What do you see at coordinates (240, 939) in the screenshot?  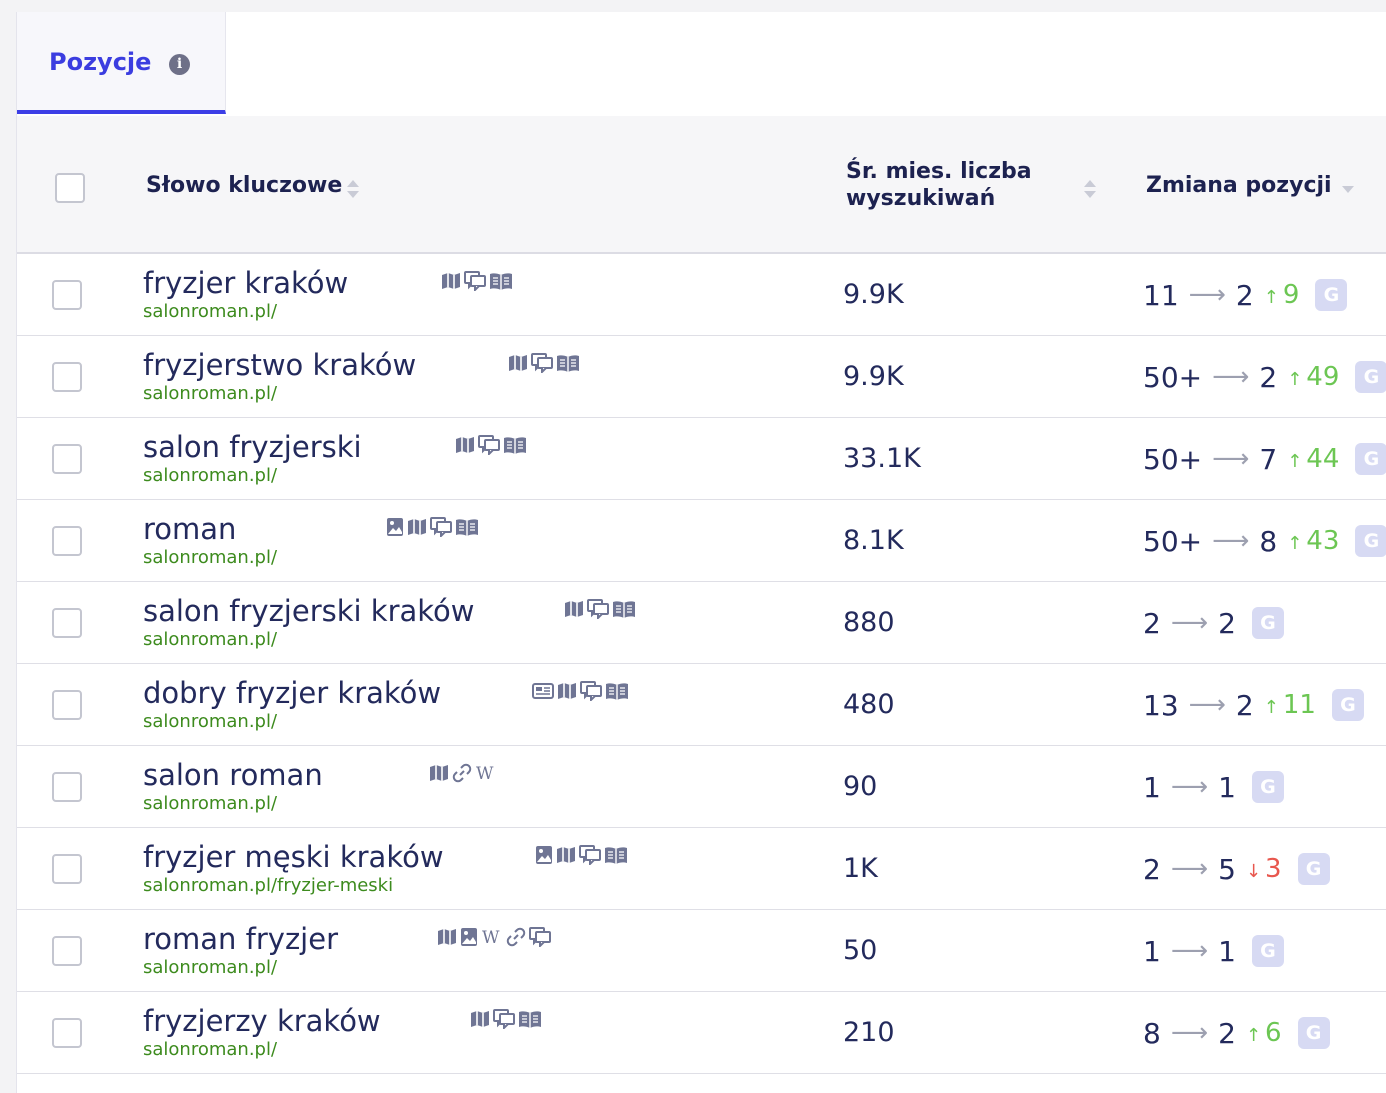 I see `keyword-text: roman fryzjer` at bounding box center [240, 939].